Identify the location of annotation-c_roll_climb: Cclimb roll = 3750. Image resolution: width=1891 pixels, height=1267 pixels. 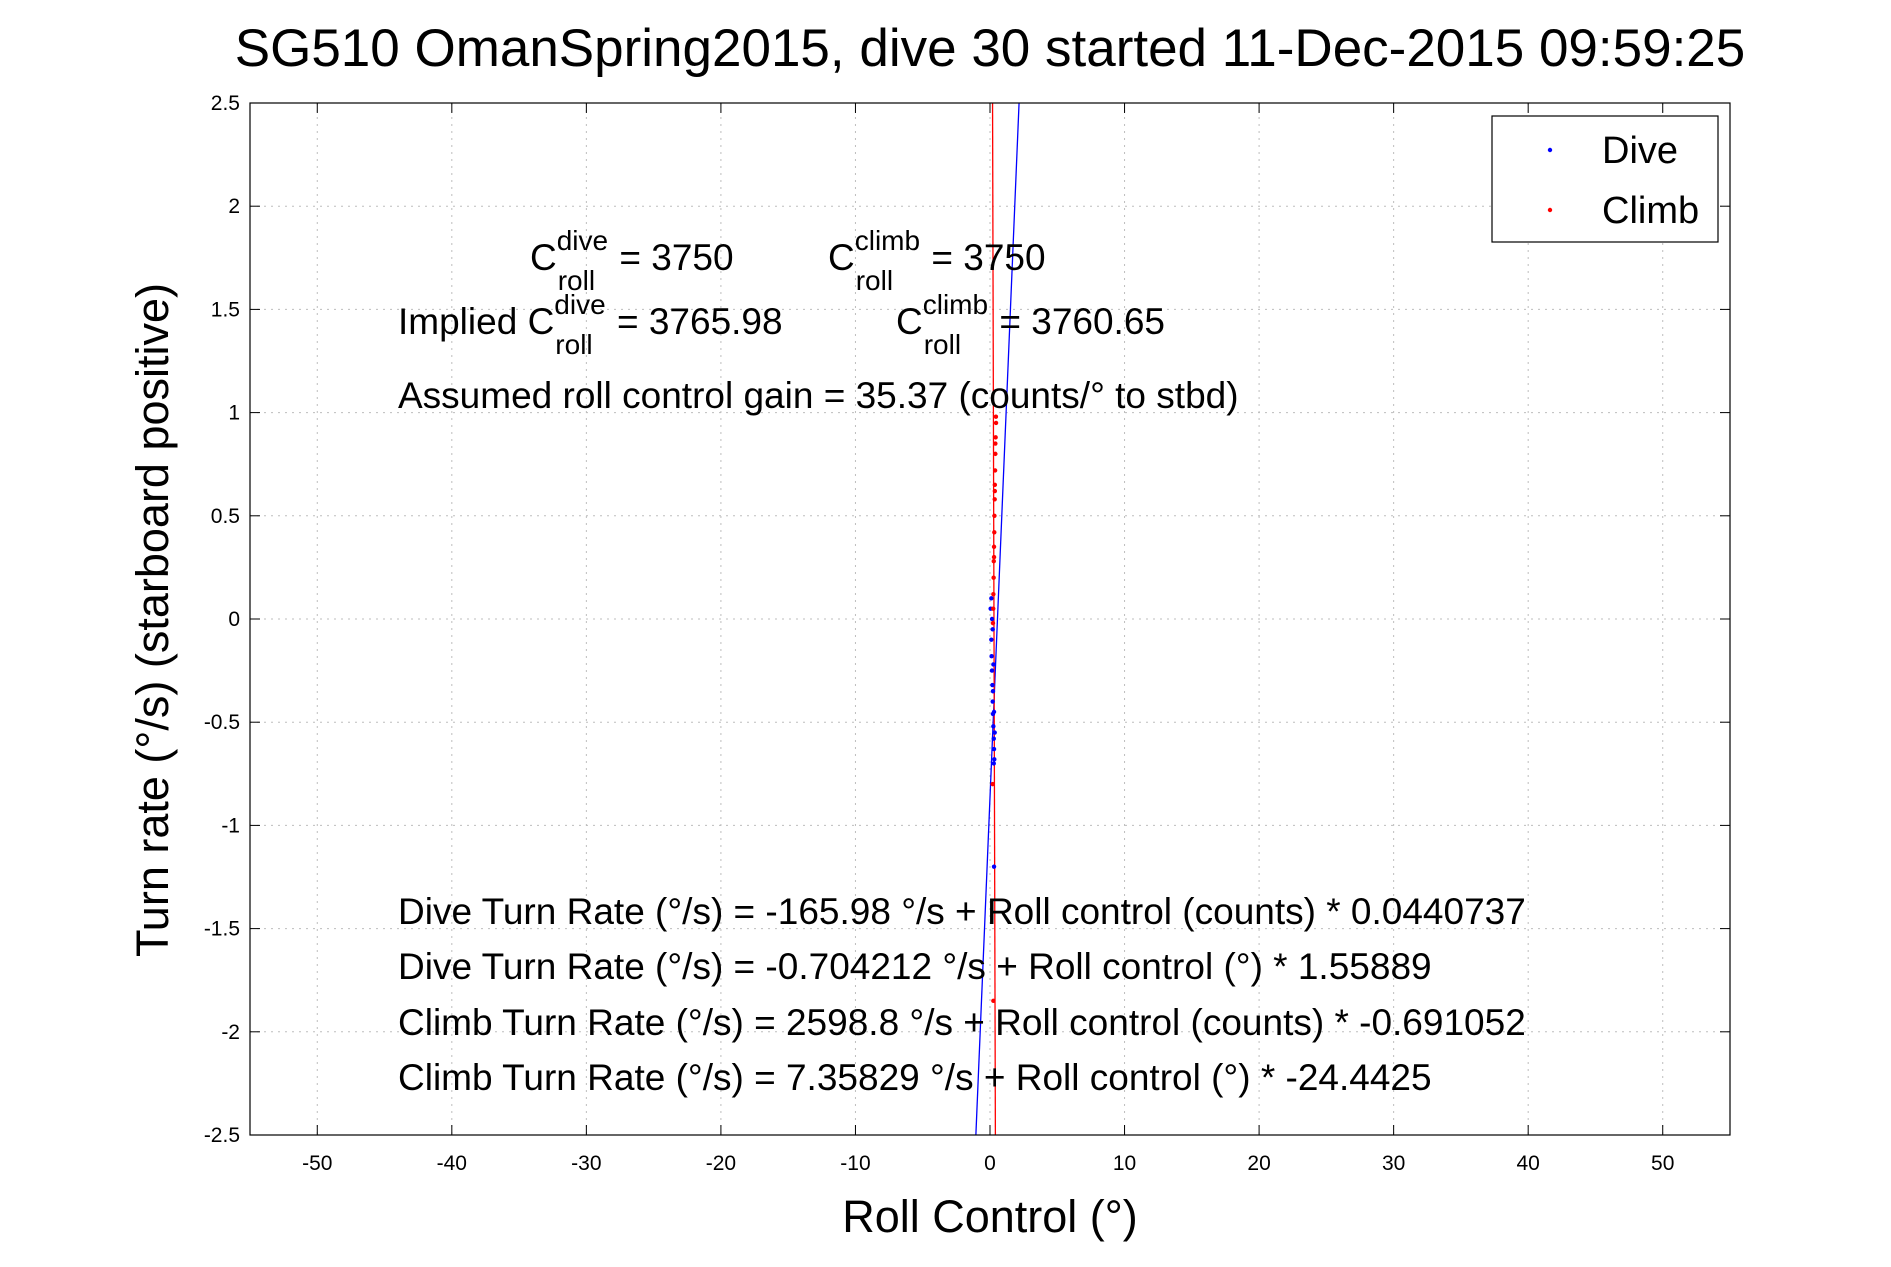
(937, 260).